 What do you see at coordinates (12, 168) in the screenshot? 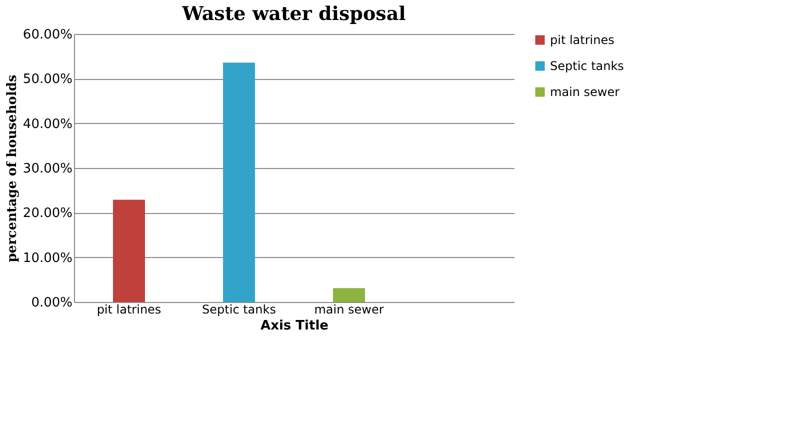
I see `y-axis-title: percentage of households` at bounding box center [12, 168].